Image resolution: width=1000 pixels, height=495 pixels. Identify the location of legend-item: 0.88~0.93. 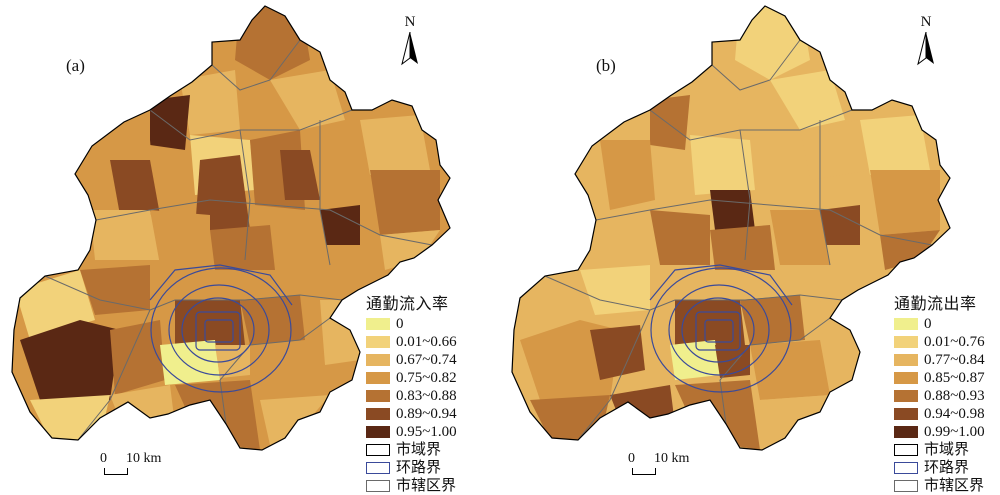
(939, 396).